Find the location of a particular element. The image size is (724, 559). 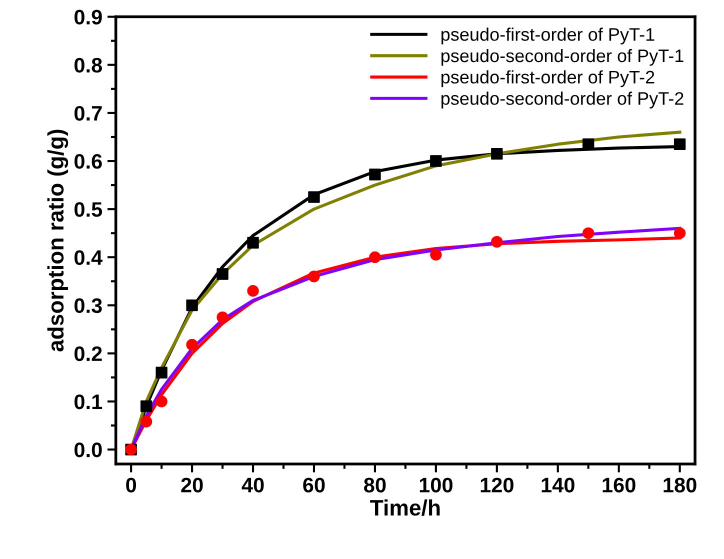

y-axis-title: adsorption ratio (g/g) is located at coordinates (57, 241).